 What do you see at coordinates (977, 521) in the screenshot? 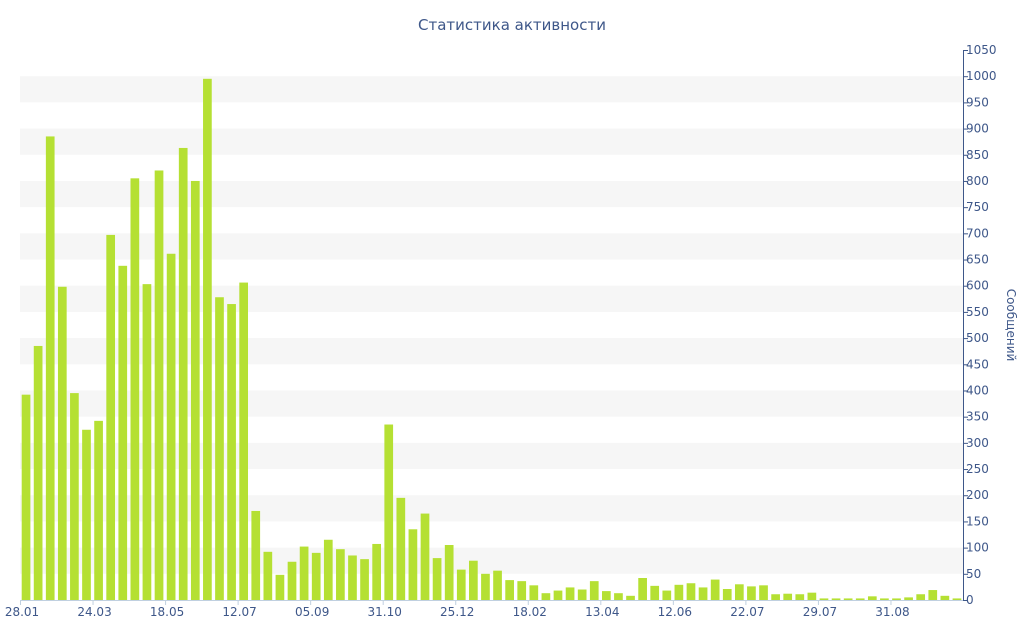
I see `y-tick-label: 150` at bounding box center [977, 521].